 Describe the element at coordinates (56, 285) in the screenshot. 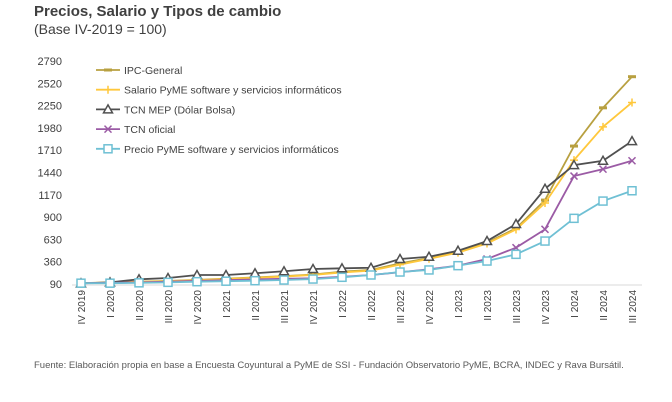

I see `y-tick-label: 90` at that location.